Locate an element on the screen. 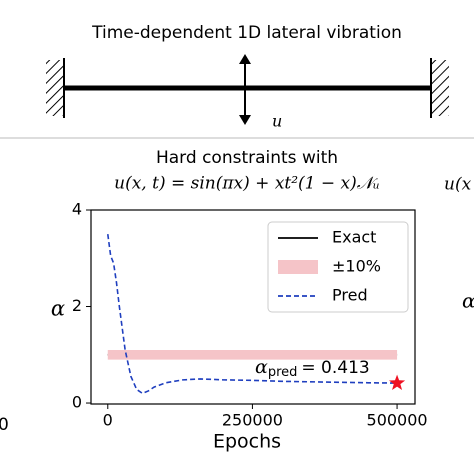 This screenshot has width=474, height=474. chart-title: Hard constraints with is located at coordinates (247, 158).